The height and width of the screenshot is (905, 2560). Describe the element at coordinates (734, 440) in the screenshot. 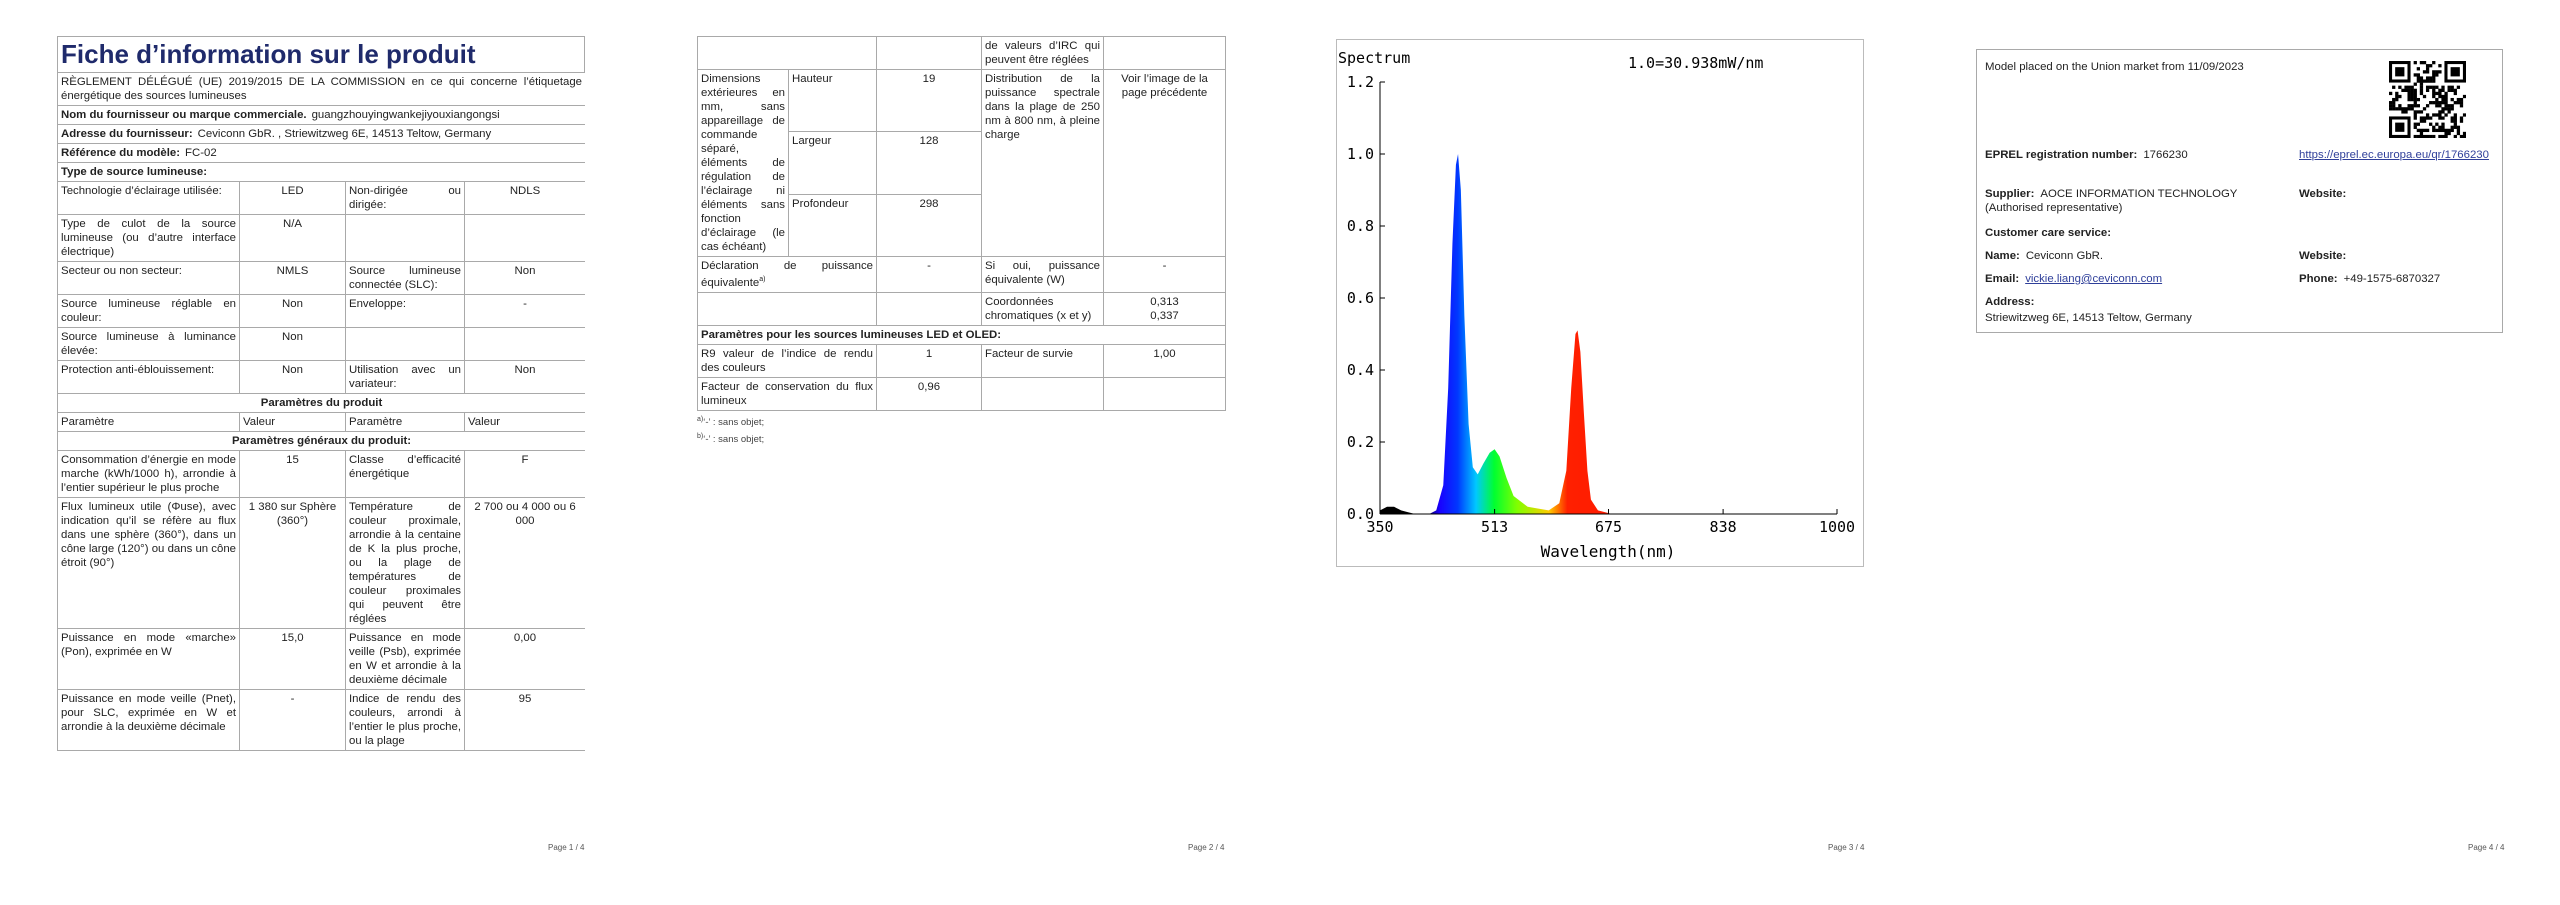

I see `footnote-text: ‘-’ : sans objet;` at that location.